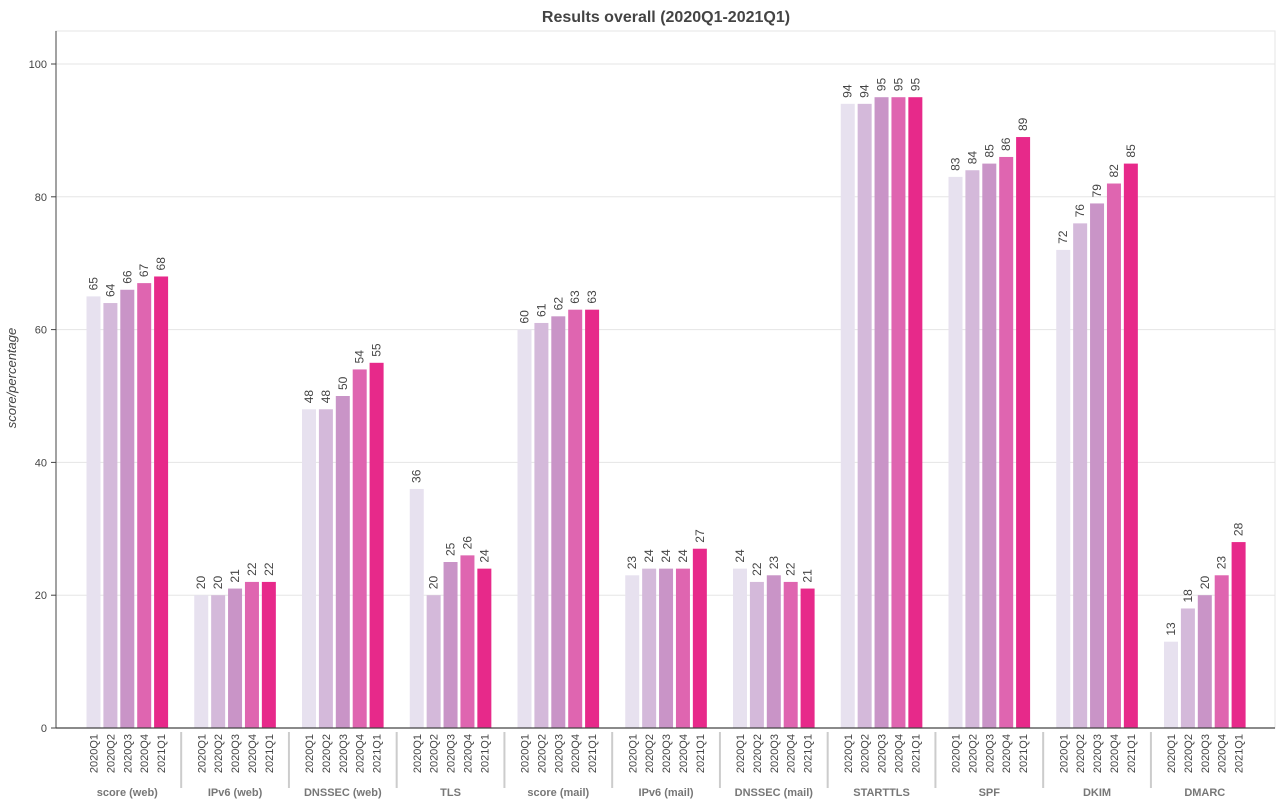 The height and width of the screenshot is (800, 1280). What do you see at coordinates (377, 350) in the screenshot?
I see `data-label: 55` at bounding box center [377, 350].